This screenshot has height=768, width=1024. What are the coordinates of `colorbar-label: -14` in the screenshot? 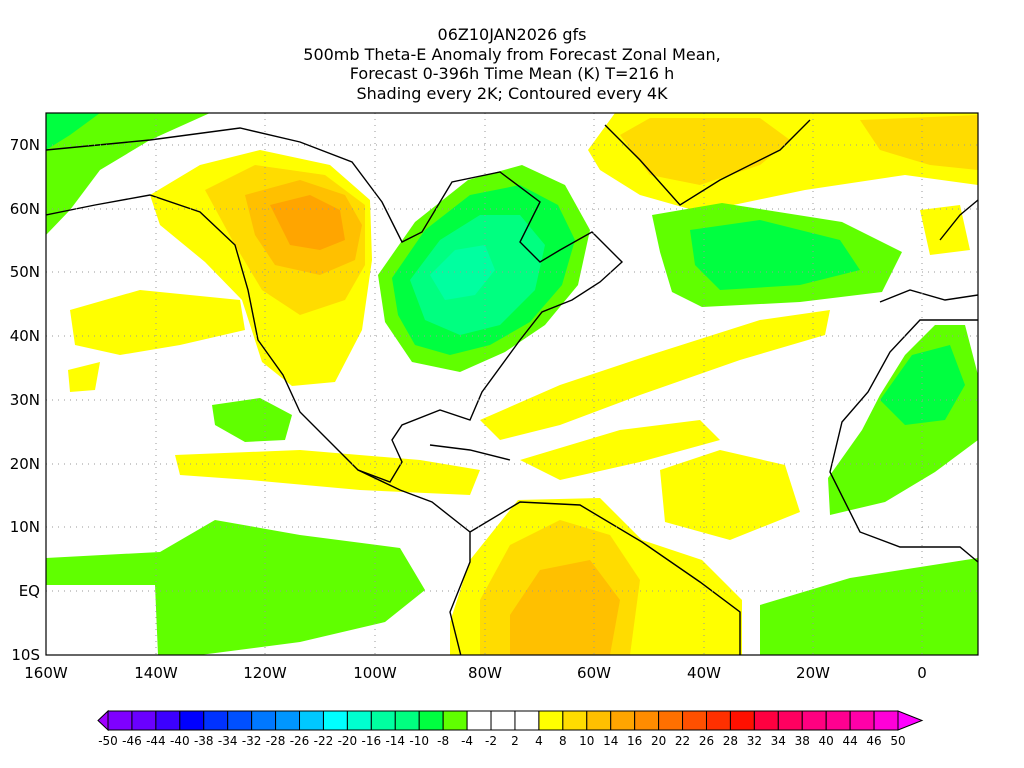 It's located at (395, 741).